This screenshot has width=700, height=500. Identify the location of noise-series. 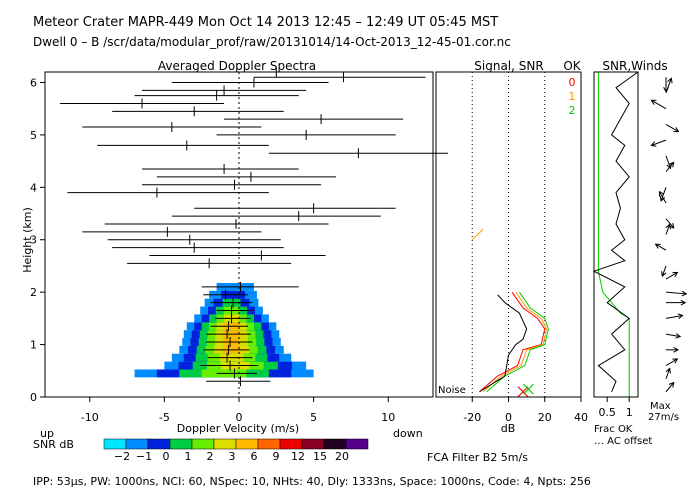
(477, 234).